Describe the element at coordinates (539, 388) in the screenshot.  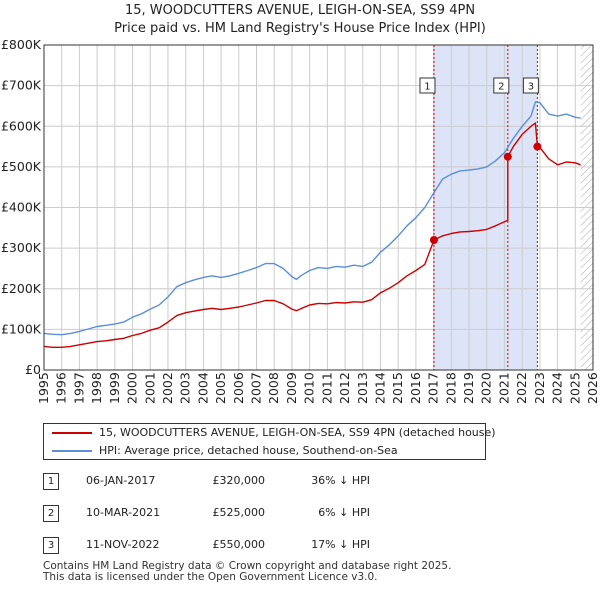
I see `x-tick-label: 2023` at that location.